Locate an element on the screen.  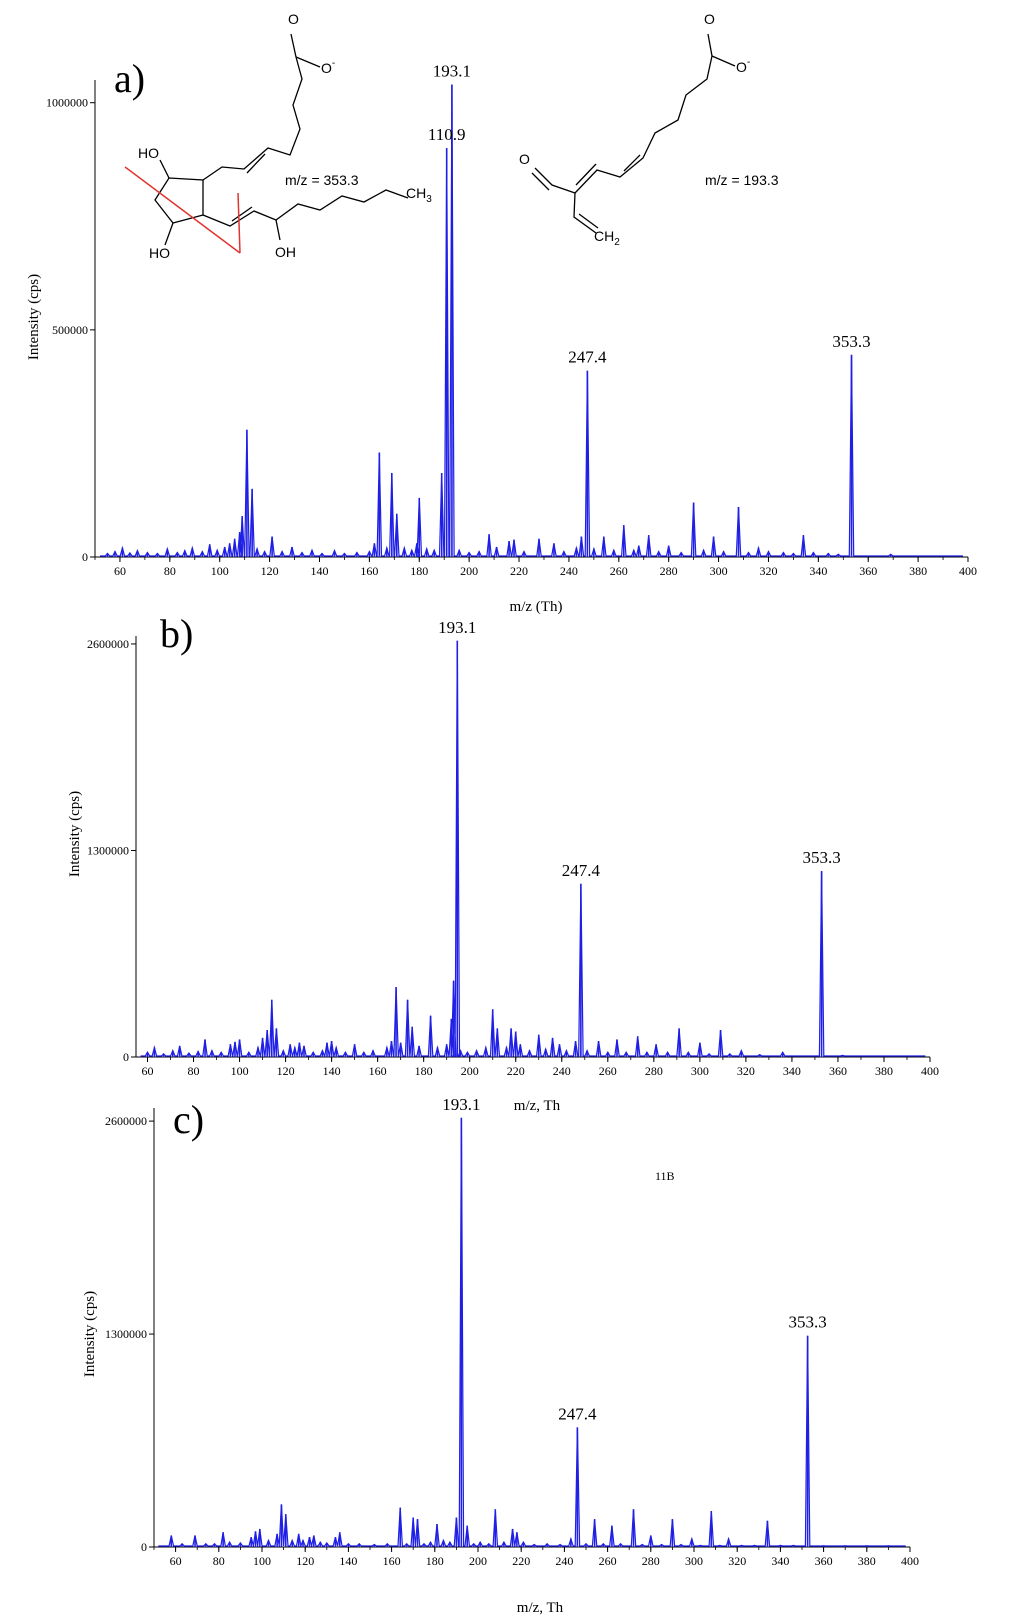
fragment-aldehyde is located at coordinates (555, 180).